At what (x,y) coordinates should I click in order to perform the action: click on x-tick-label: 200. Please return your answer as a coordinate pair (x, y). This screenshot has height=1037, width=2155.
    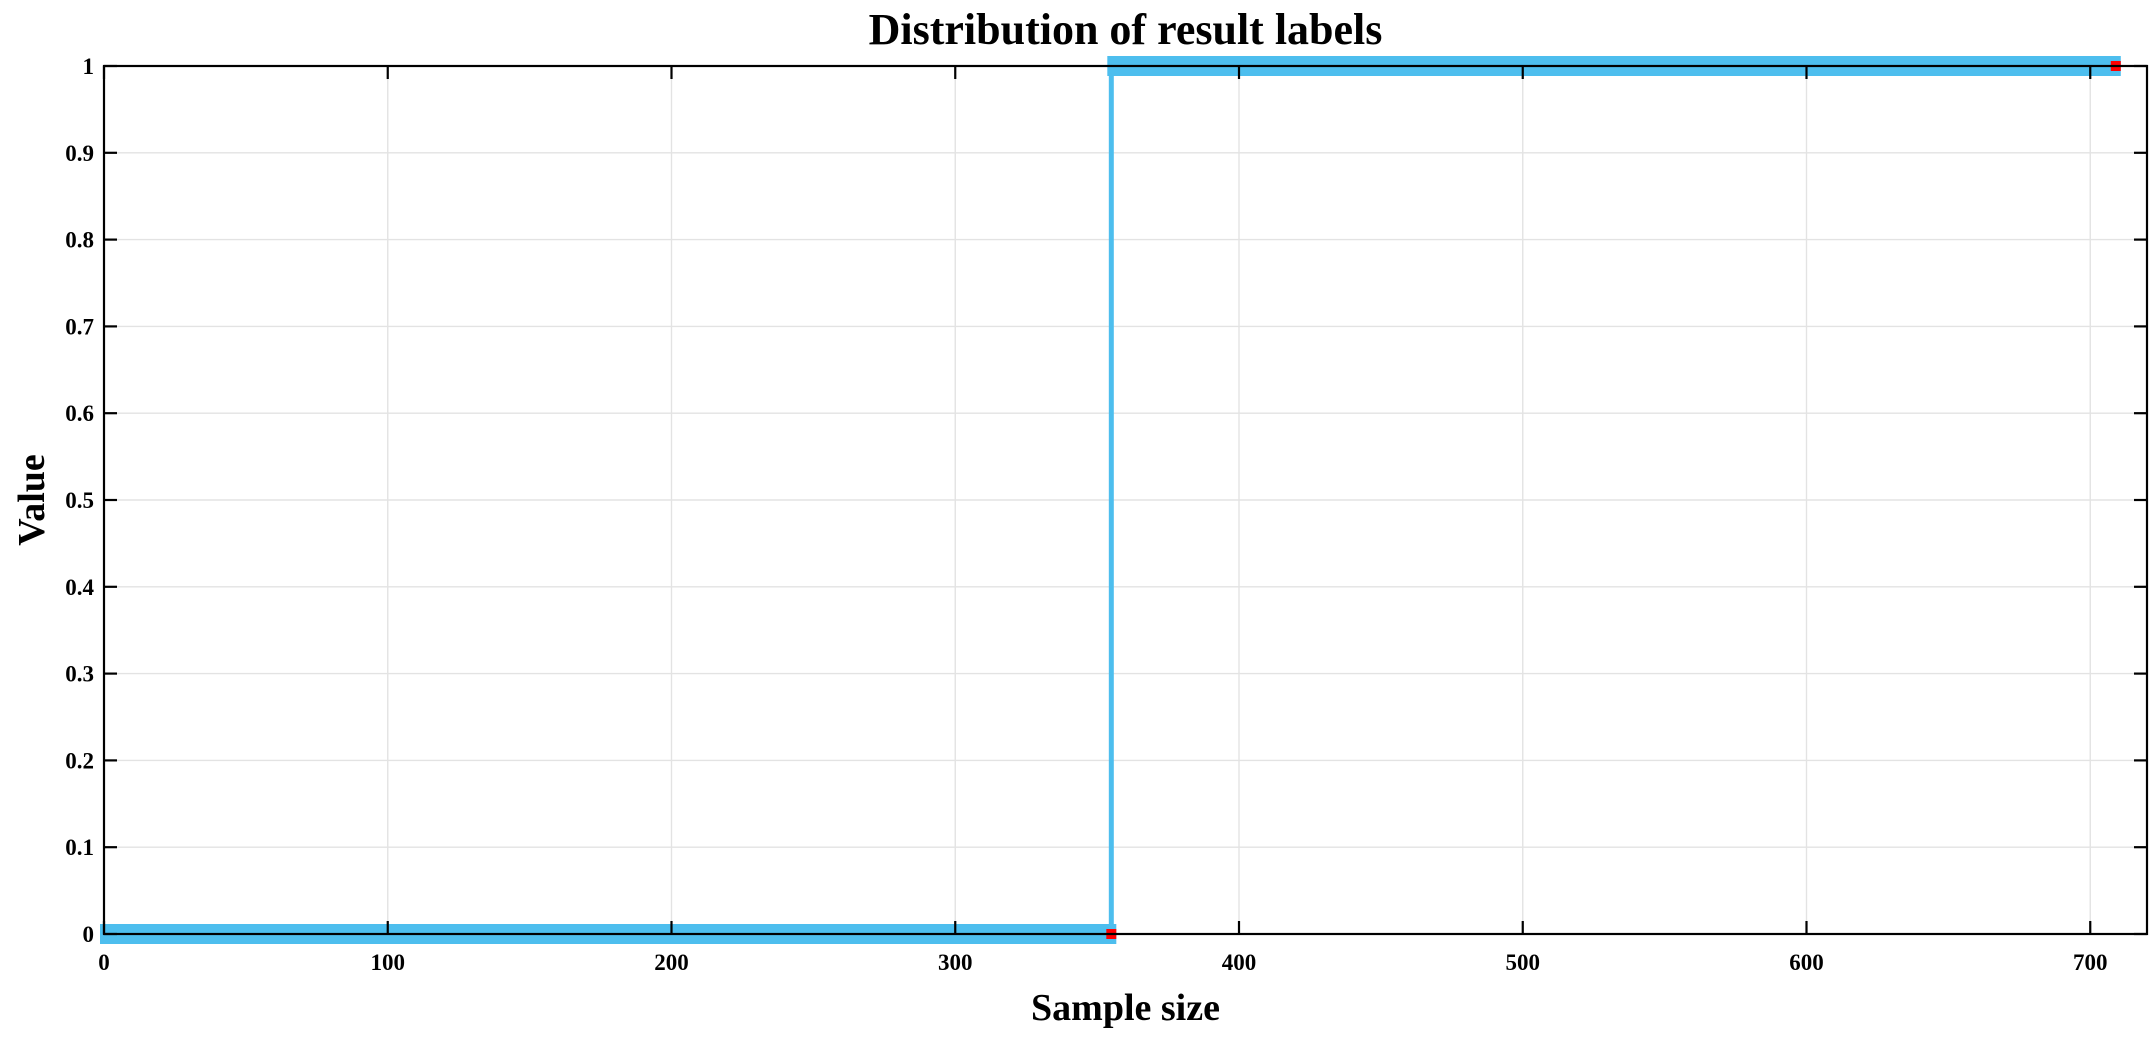
    Looking at the image, I should click on (671, 962).